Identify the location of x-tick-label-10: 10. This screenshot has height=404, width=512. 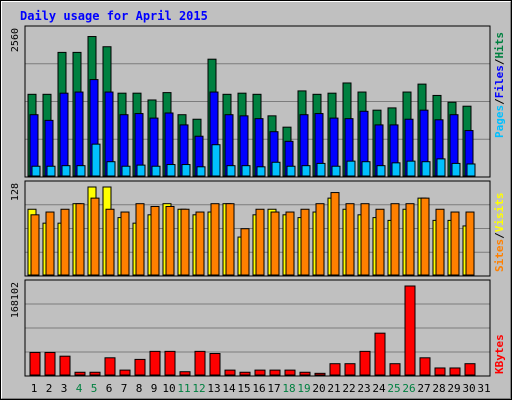
(168, 388).